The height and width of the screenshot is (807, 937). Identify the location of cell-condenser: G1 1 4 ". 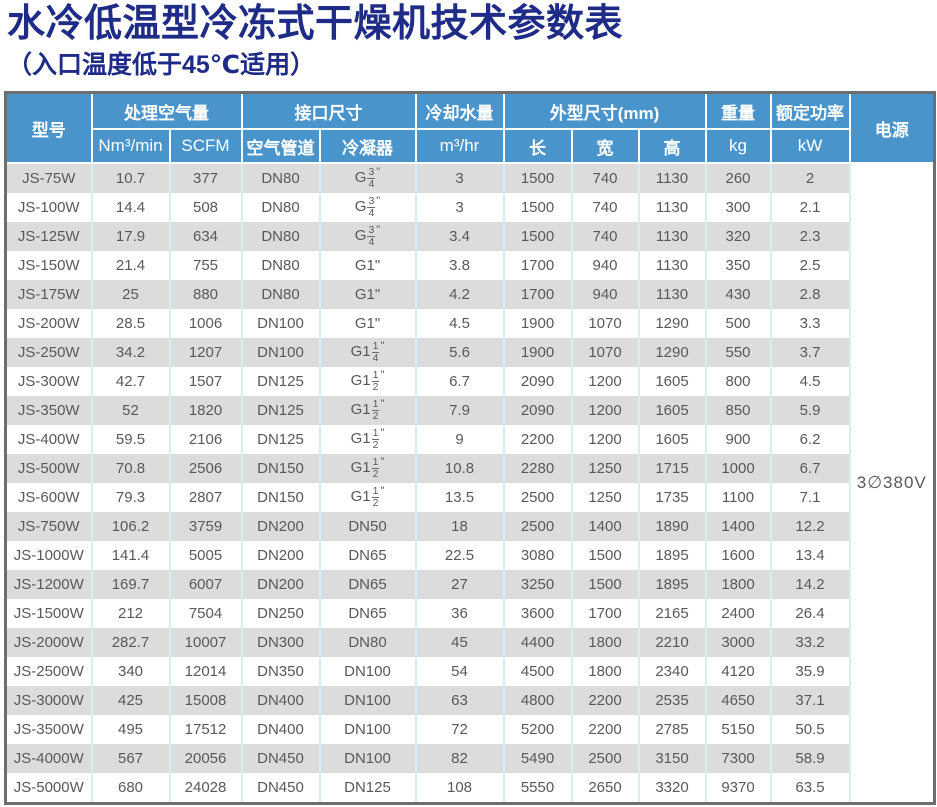
(367, 352).